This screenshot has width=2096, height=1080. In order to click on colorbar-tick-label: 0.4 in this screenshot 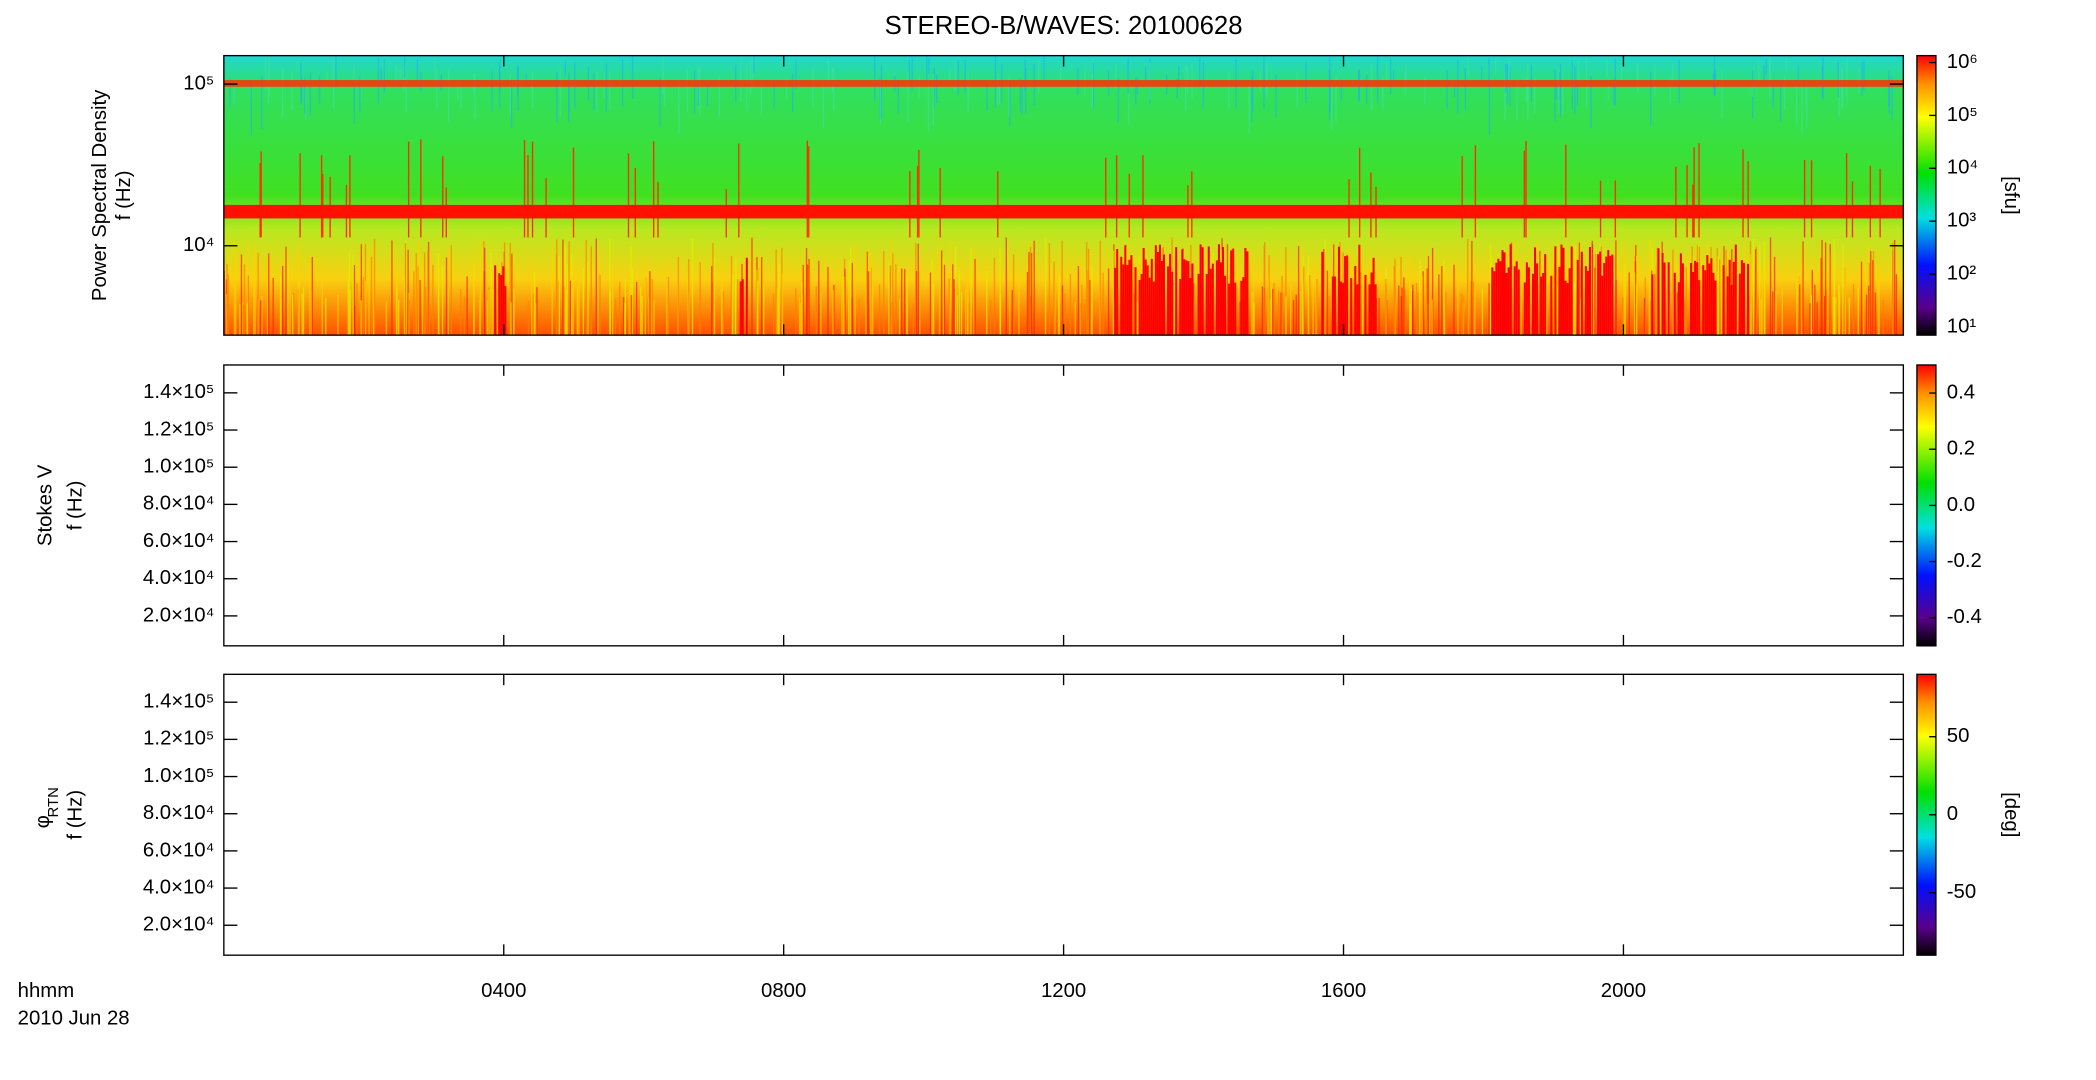, I will do `click(1961, 392)`.